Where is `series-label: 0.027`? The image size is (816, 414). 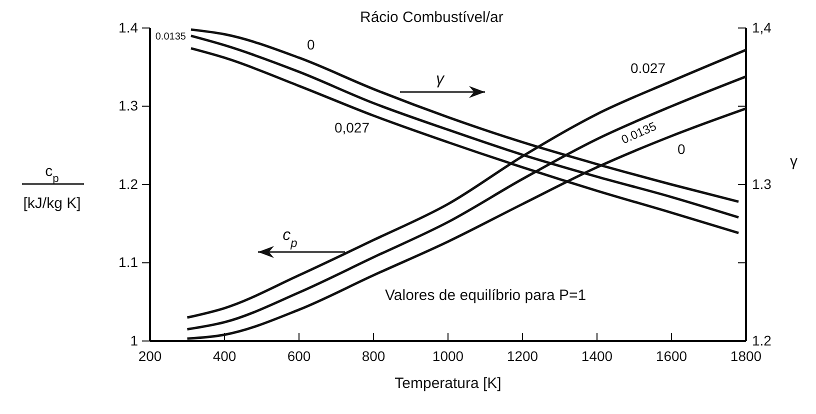 series-label: 0.027 is located at coordinates (648, 68).